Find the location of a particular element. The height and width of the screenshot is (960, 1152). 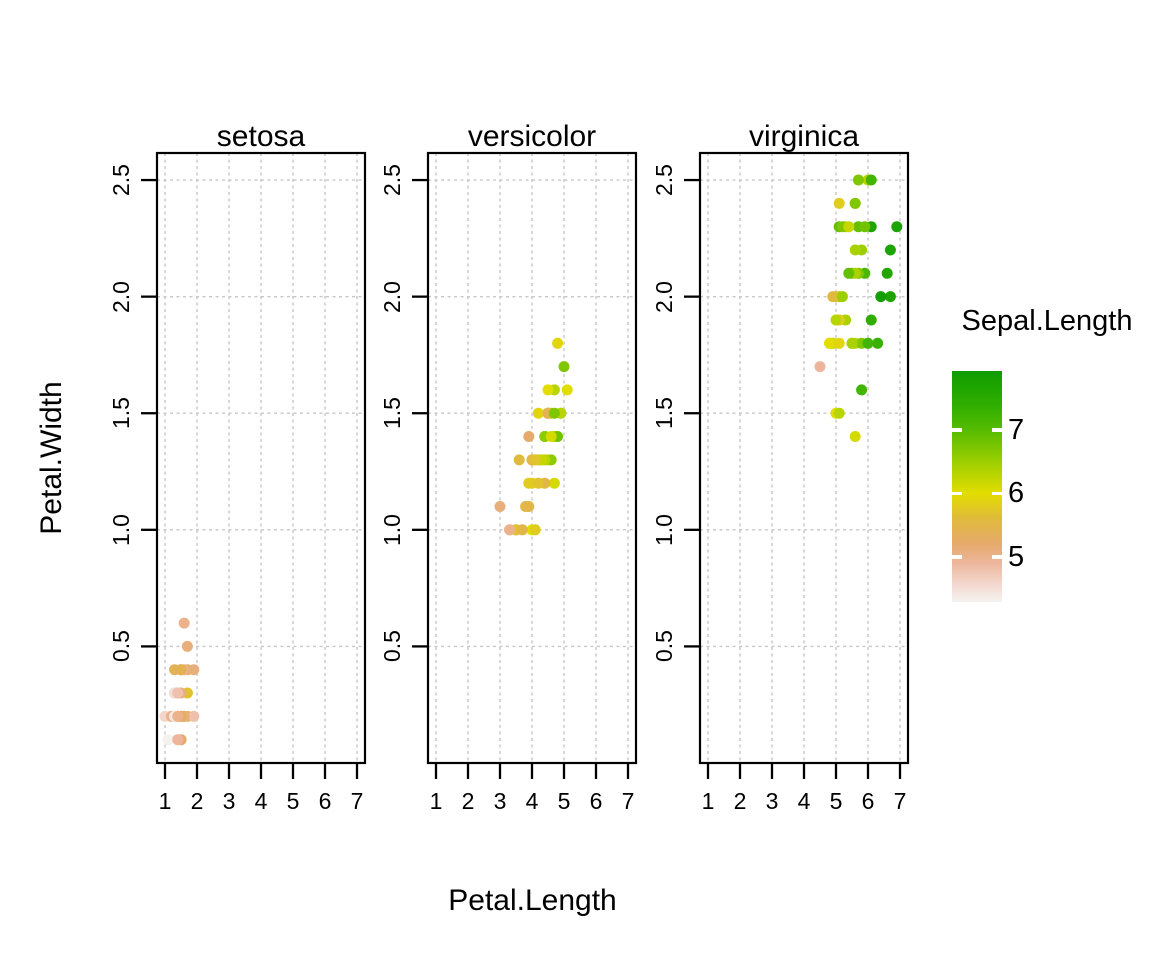

panel-setosa is located at coordinates (254, 465).